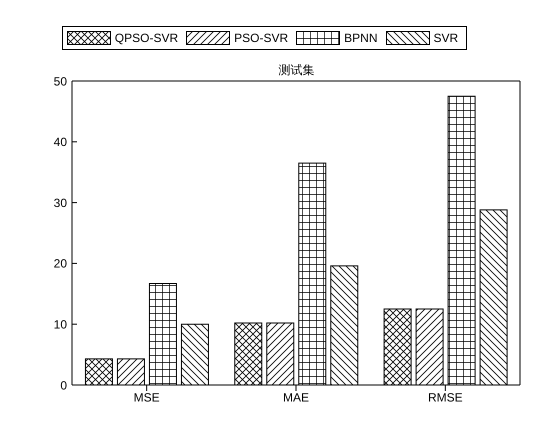  What do you see at coordinates (147, 397) in the screenshot?
I see `x-tick-label: MSE` at bounding box center [147, 397].